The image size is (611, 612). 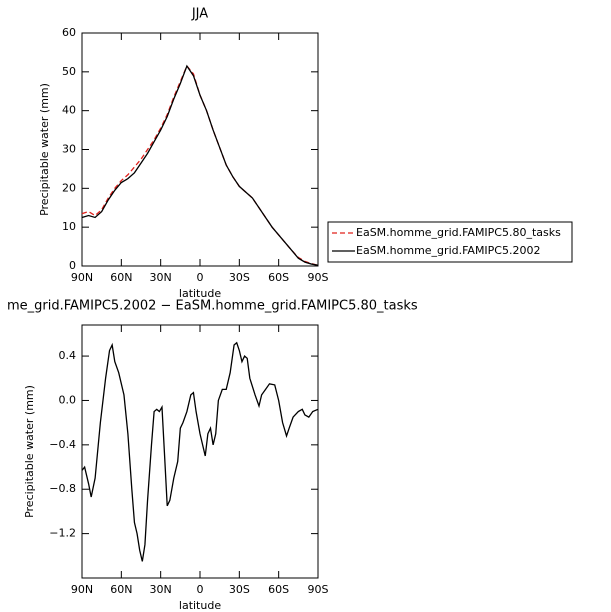 What do you see at coordinates (68, 399) in the screenshot?
I see `y-tick-label: 0.0` at bounding box center [68, 399].